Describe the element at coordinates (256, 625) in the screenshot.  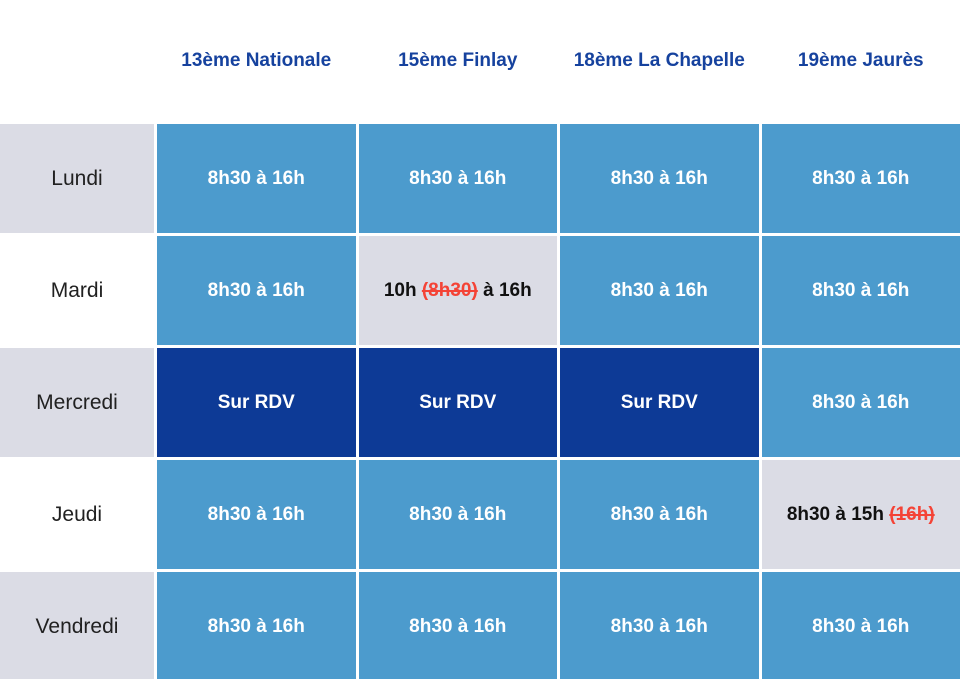
I see `cell-vendredi-nationale: 8h30 à 16h` at that location.